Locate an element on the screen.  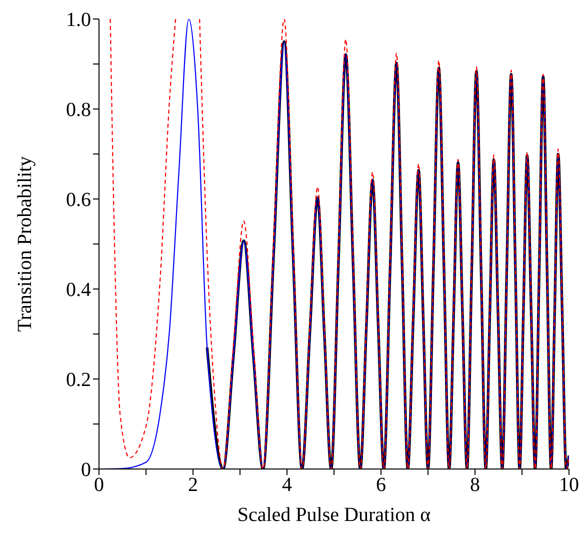
x-tick-label: 8 is located at coordinates (475, 485).